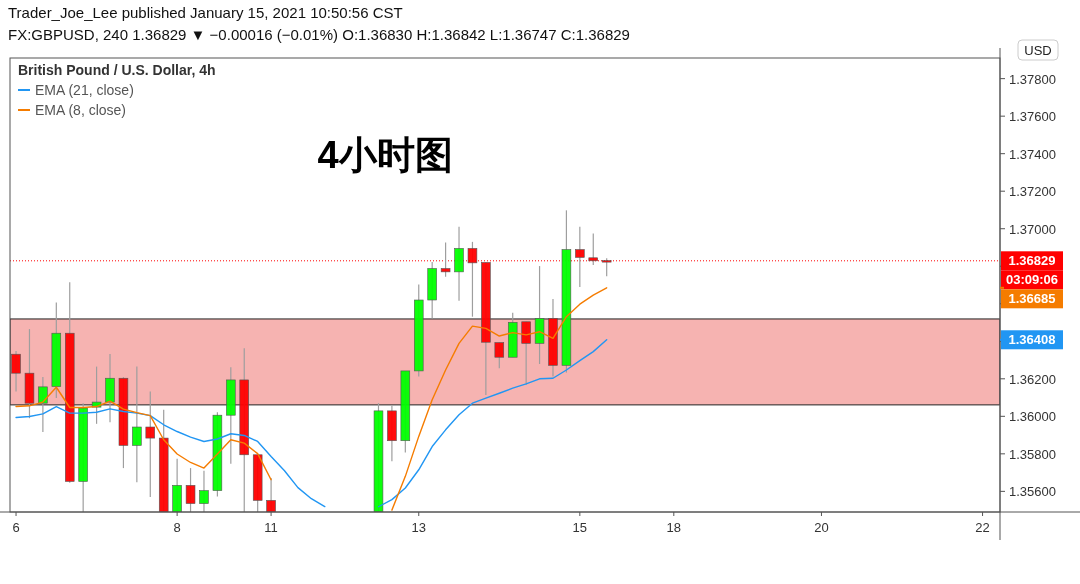  Describe the element at coordinates (1032, 280) in the screenshot. I see `text: 03:09:06` at that location.